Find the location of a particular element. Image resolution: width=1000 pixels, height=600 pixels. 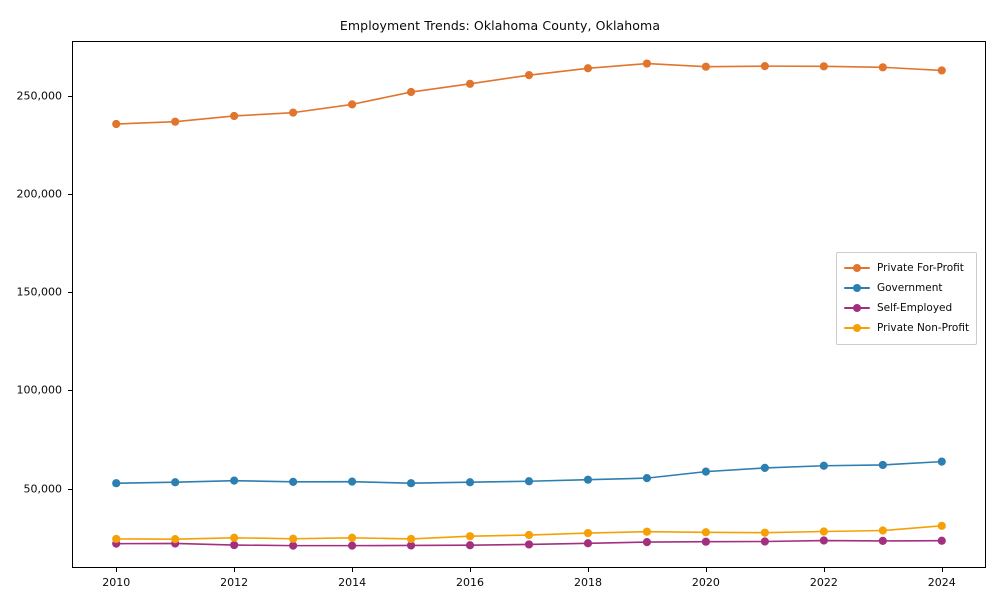

y-tick-label: 100,000 is located at coordinates (39, 390).